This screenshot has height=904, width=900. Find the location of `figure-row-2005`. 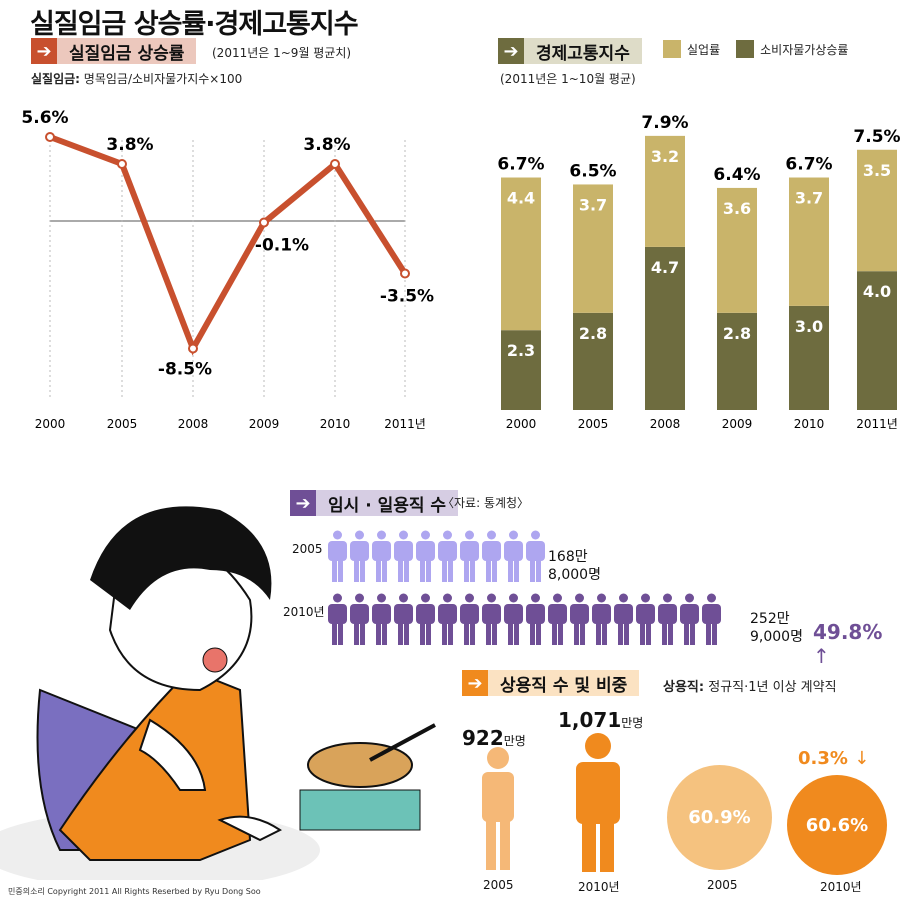

figure-row-2005 is located at coordinates (436, 558).